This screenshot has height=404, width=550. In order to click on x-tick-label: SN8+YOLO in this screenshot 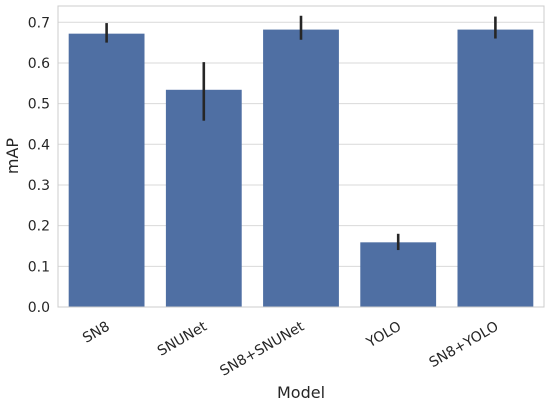, I will do `click(464, 345)`.